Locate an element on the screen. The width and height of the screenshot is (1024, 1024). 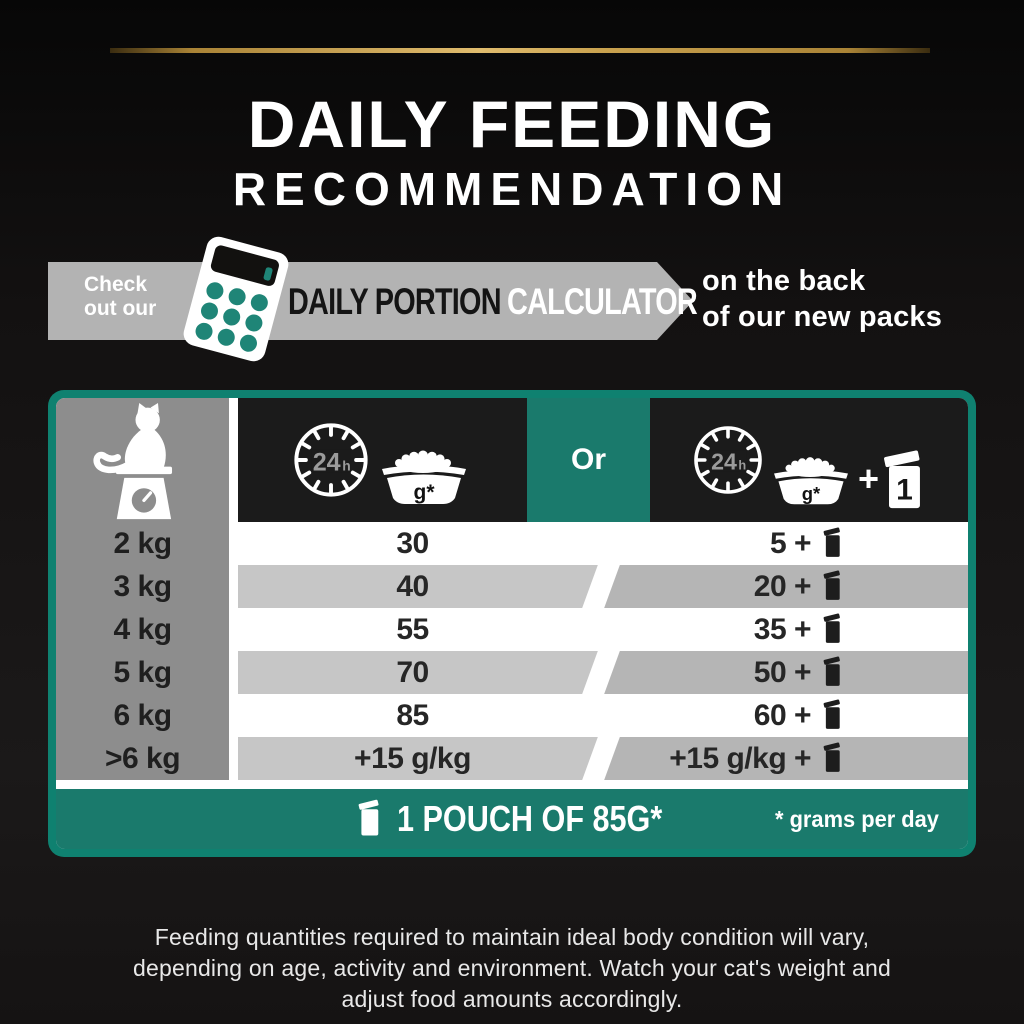
calculator-screen-dot is located at coordinates (268, 274).